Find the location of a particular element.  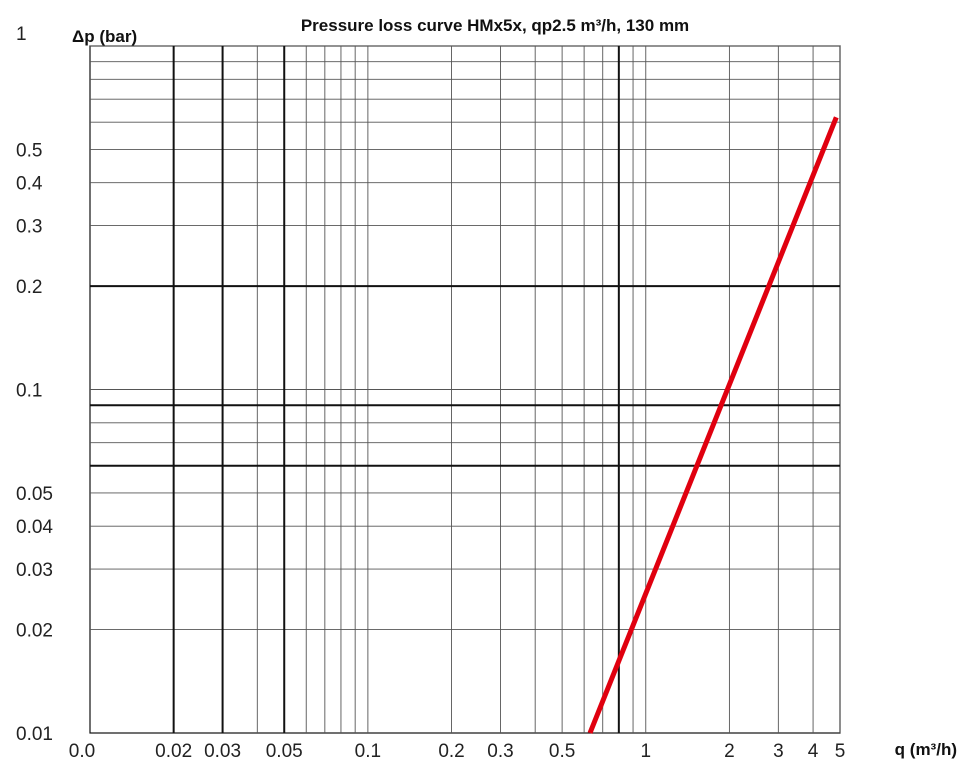

y-tick-label: 0.5 is located at coordinates (29, 150).